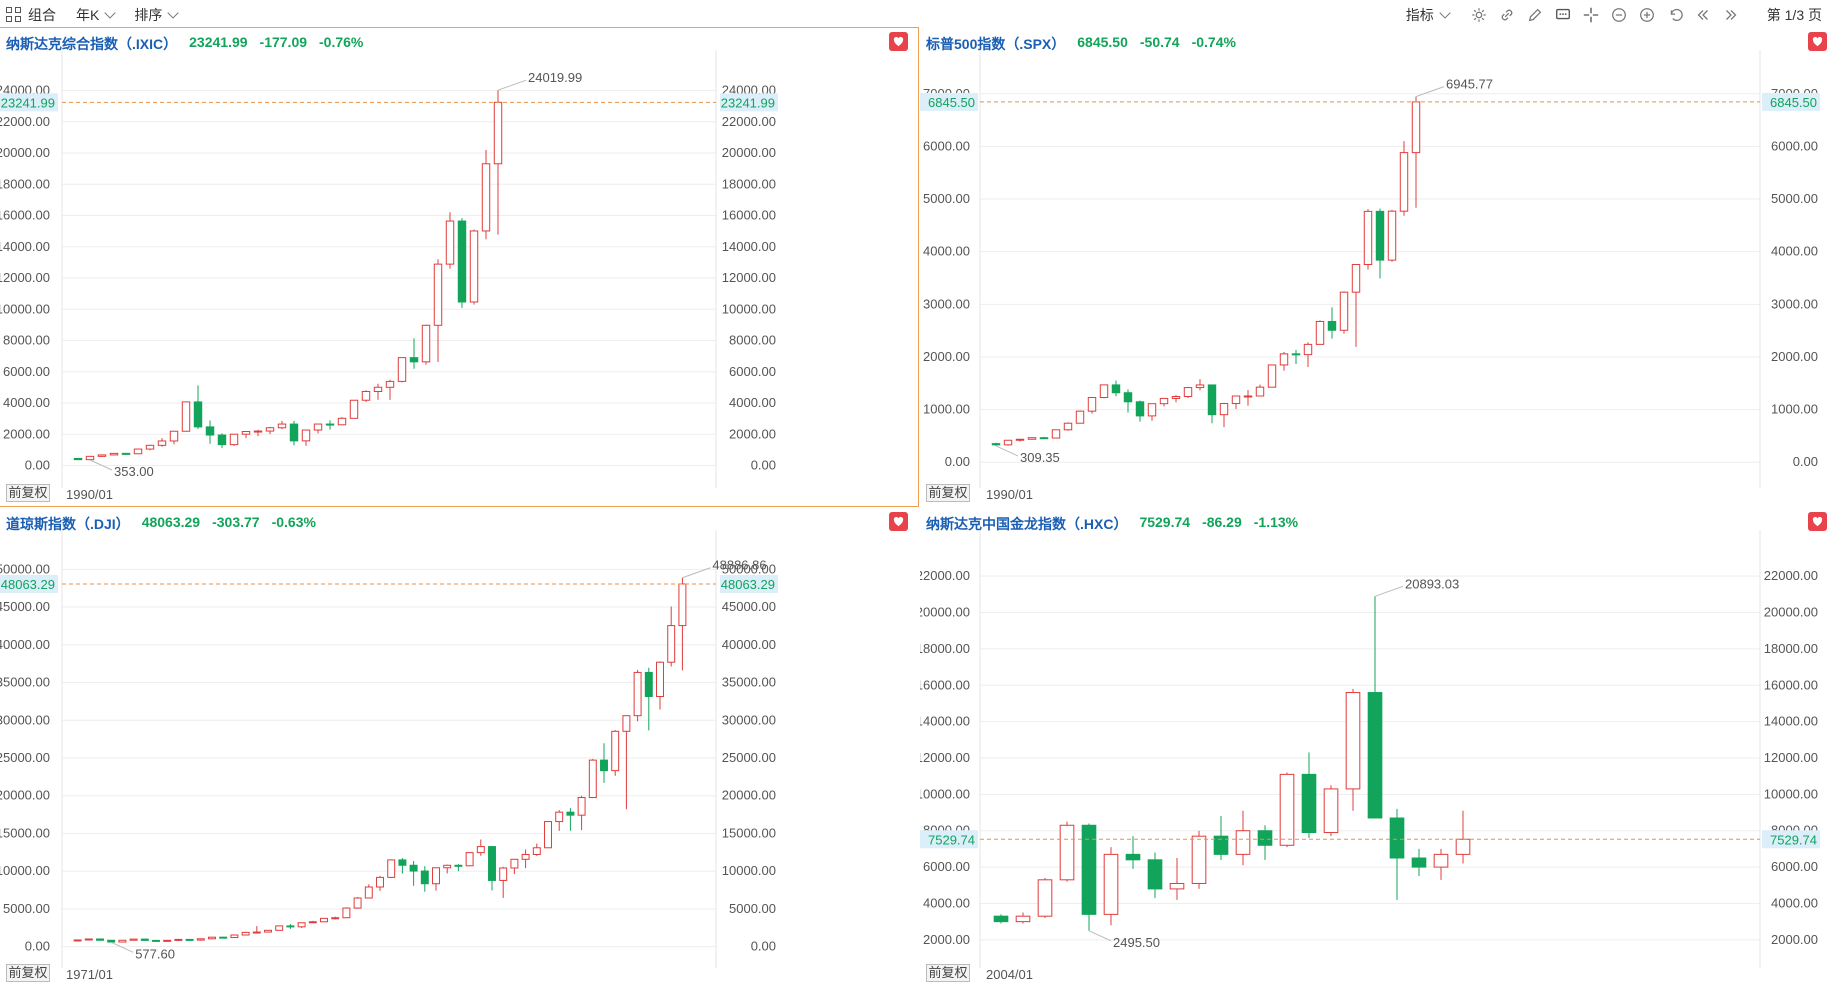 This screenshot has height=986, width=1840. I want to click on index-name: 纳斯达克综合指数（.IXIC）, so click(92, 44).